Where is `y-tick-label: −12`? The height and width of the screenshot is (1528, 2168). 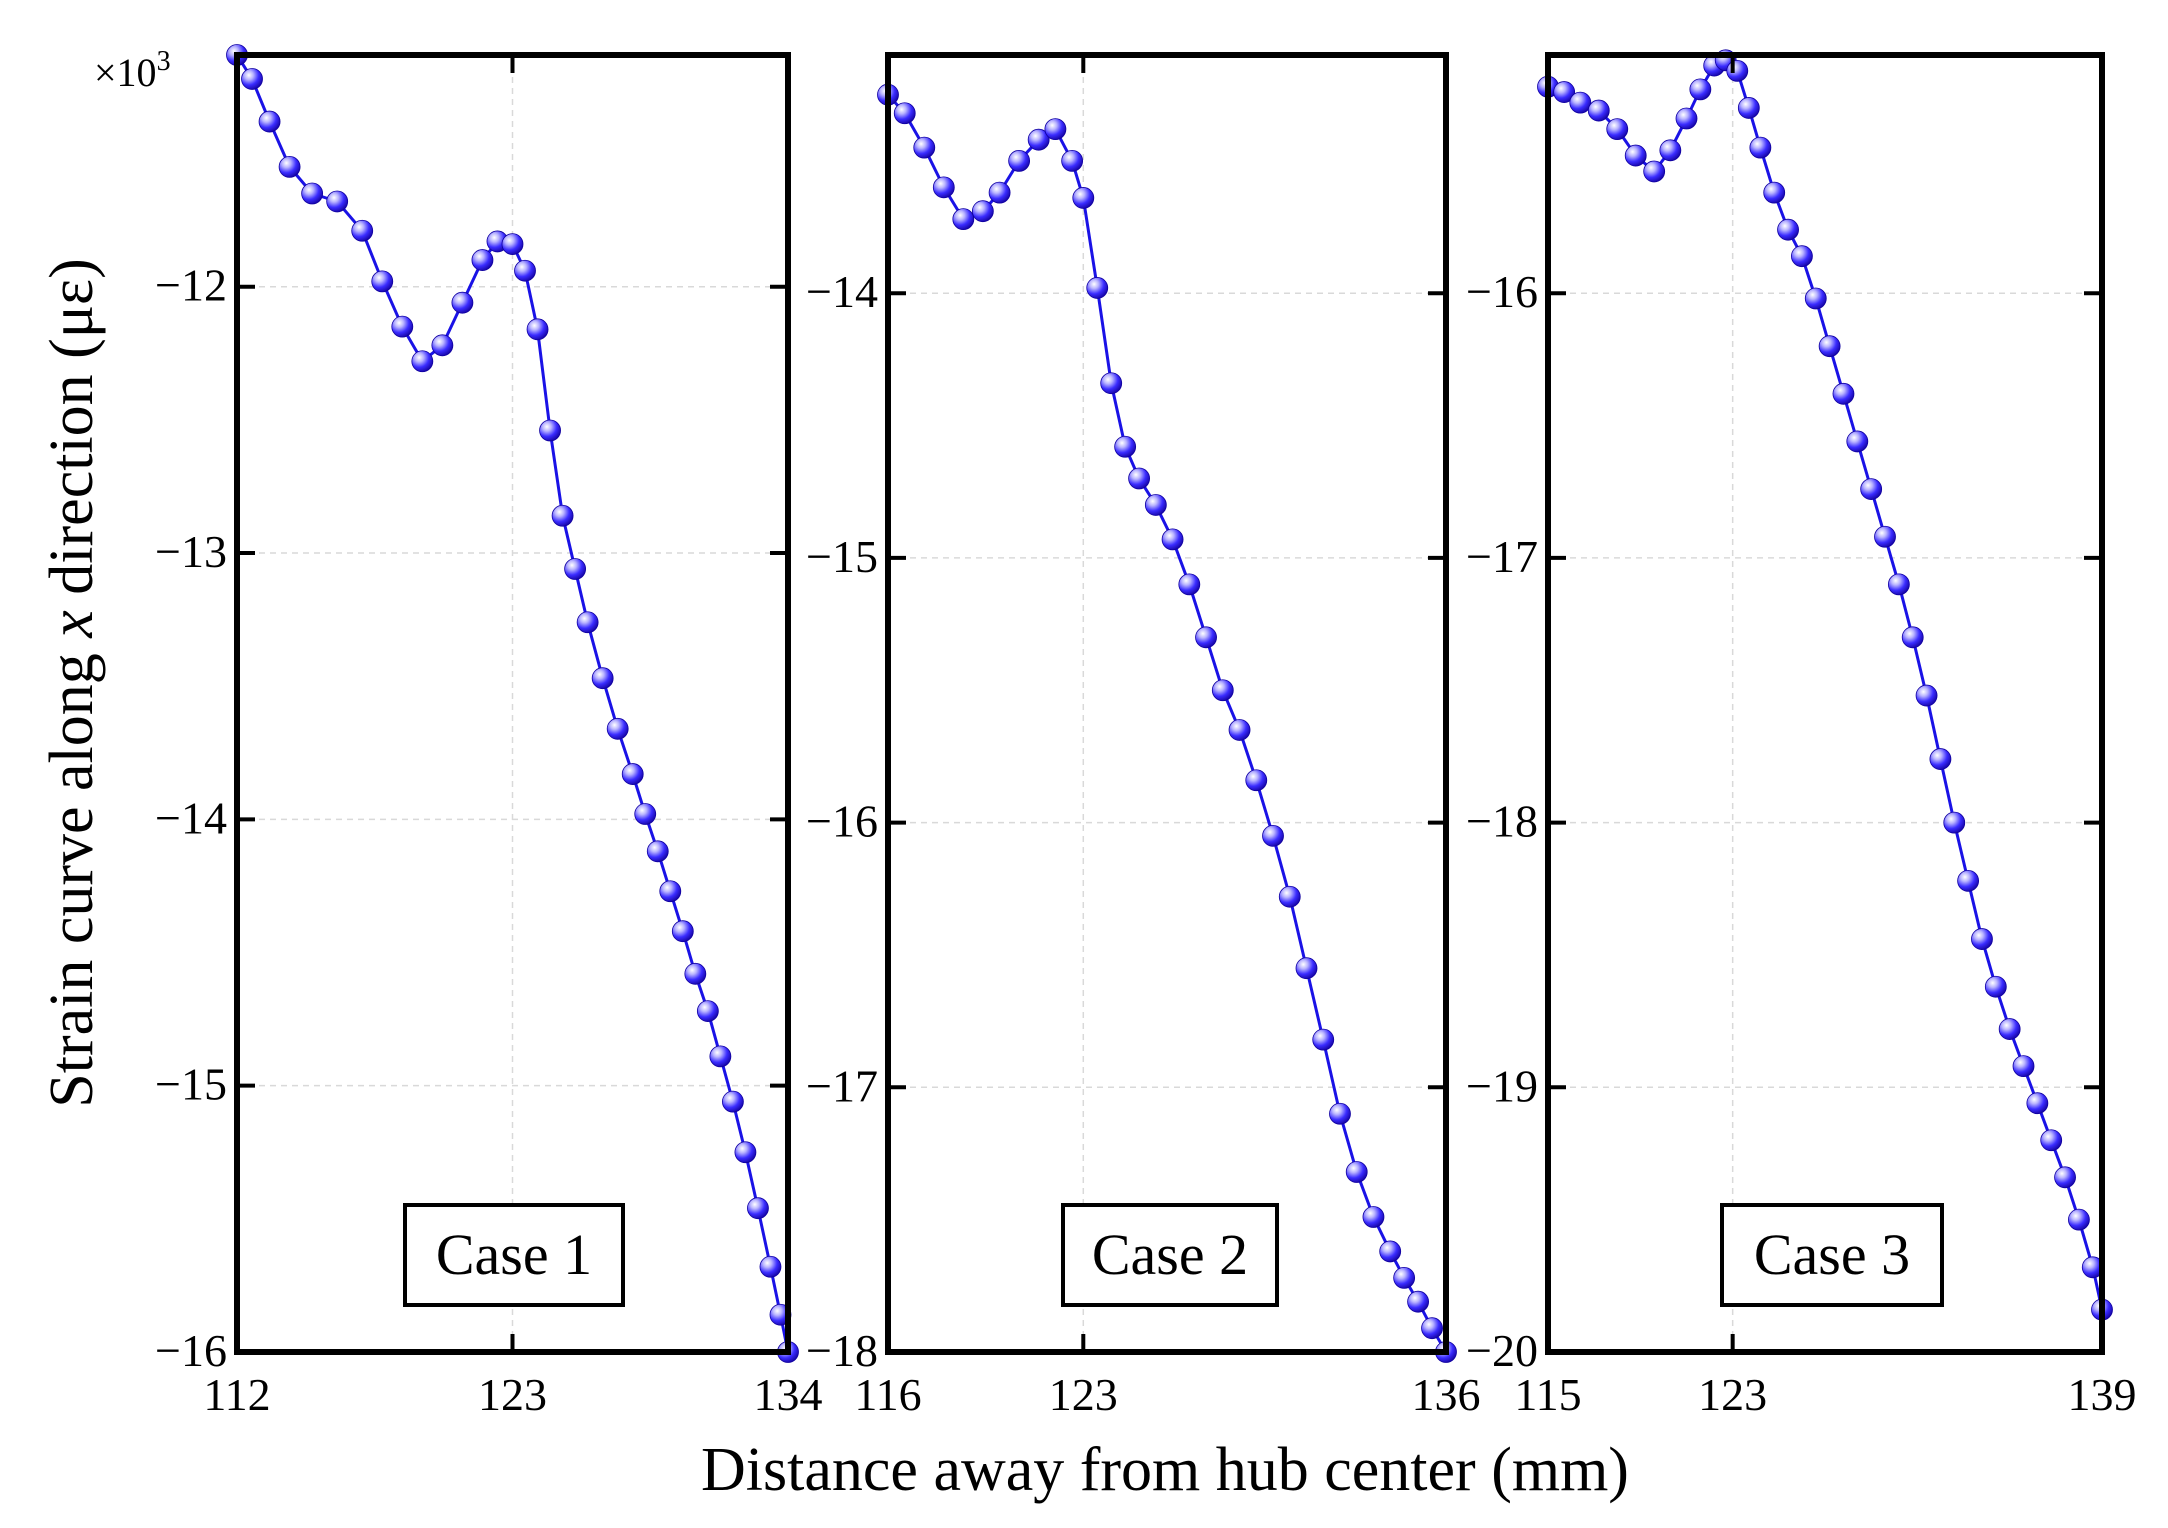 y-tick-label: −12 is located at coordinates (191, 285).